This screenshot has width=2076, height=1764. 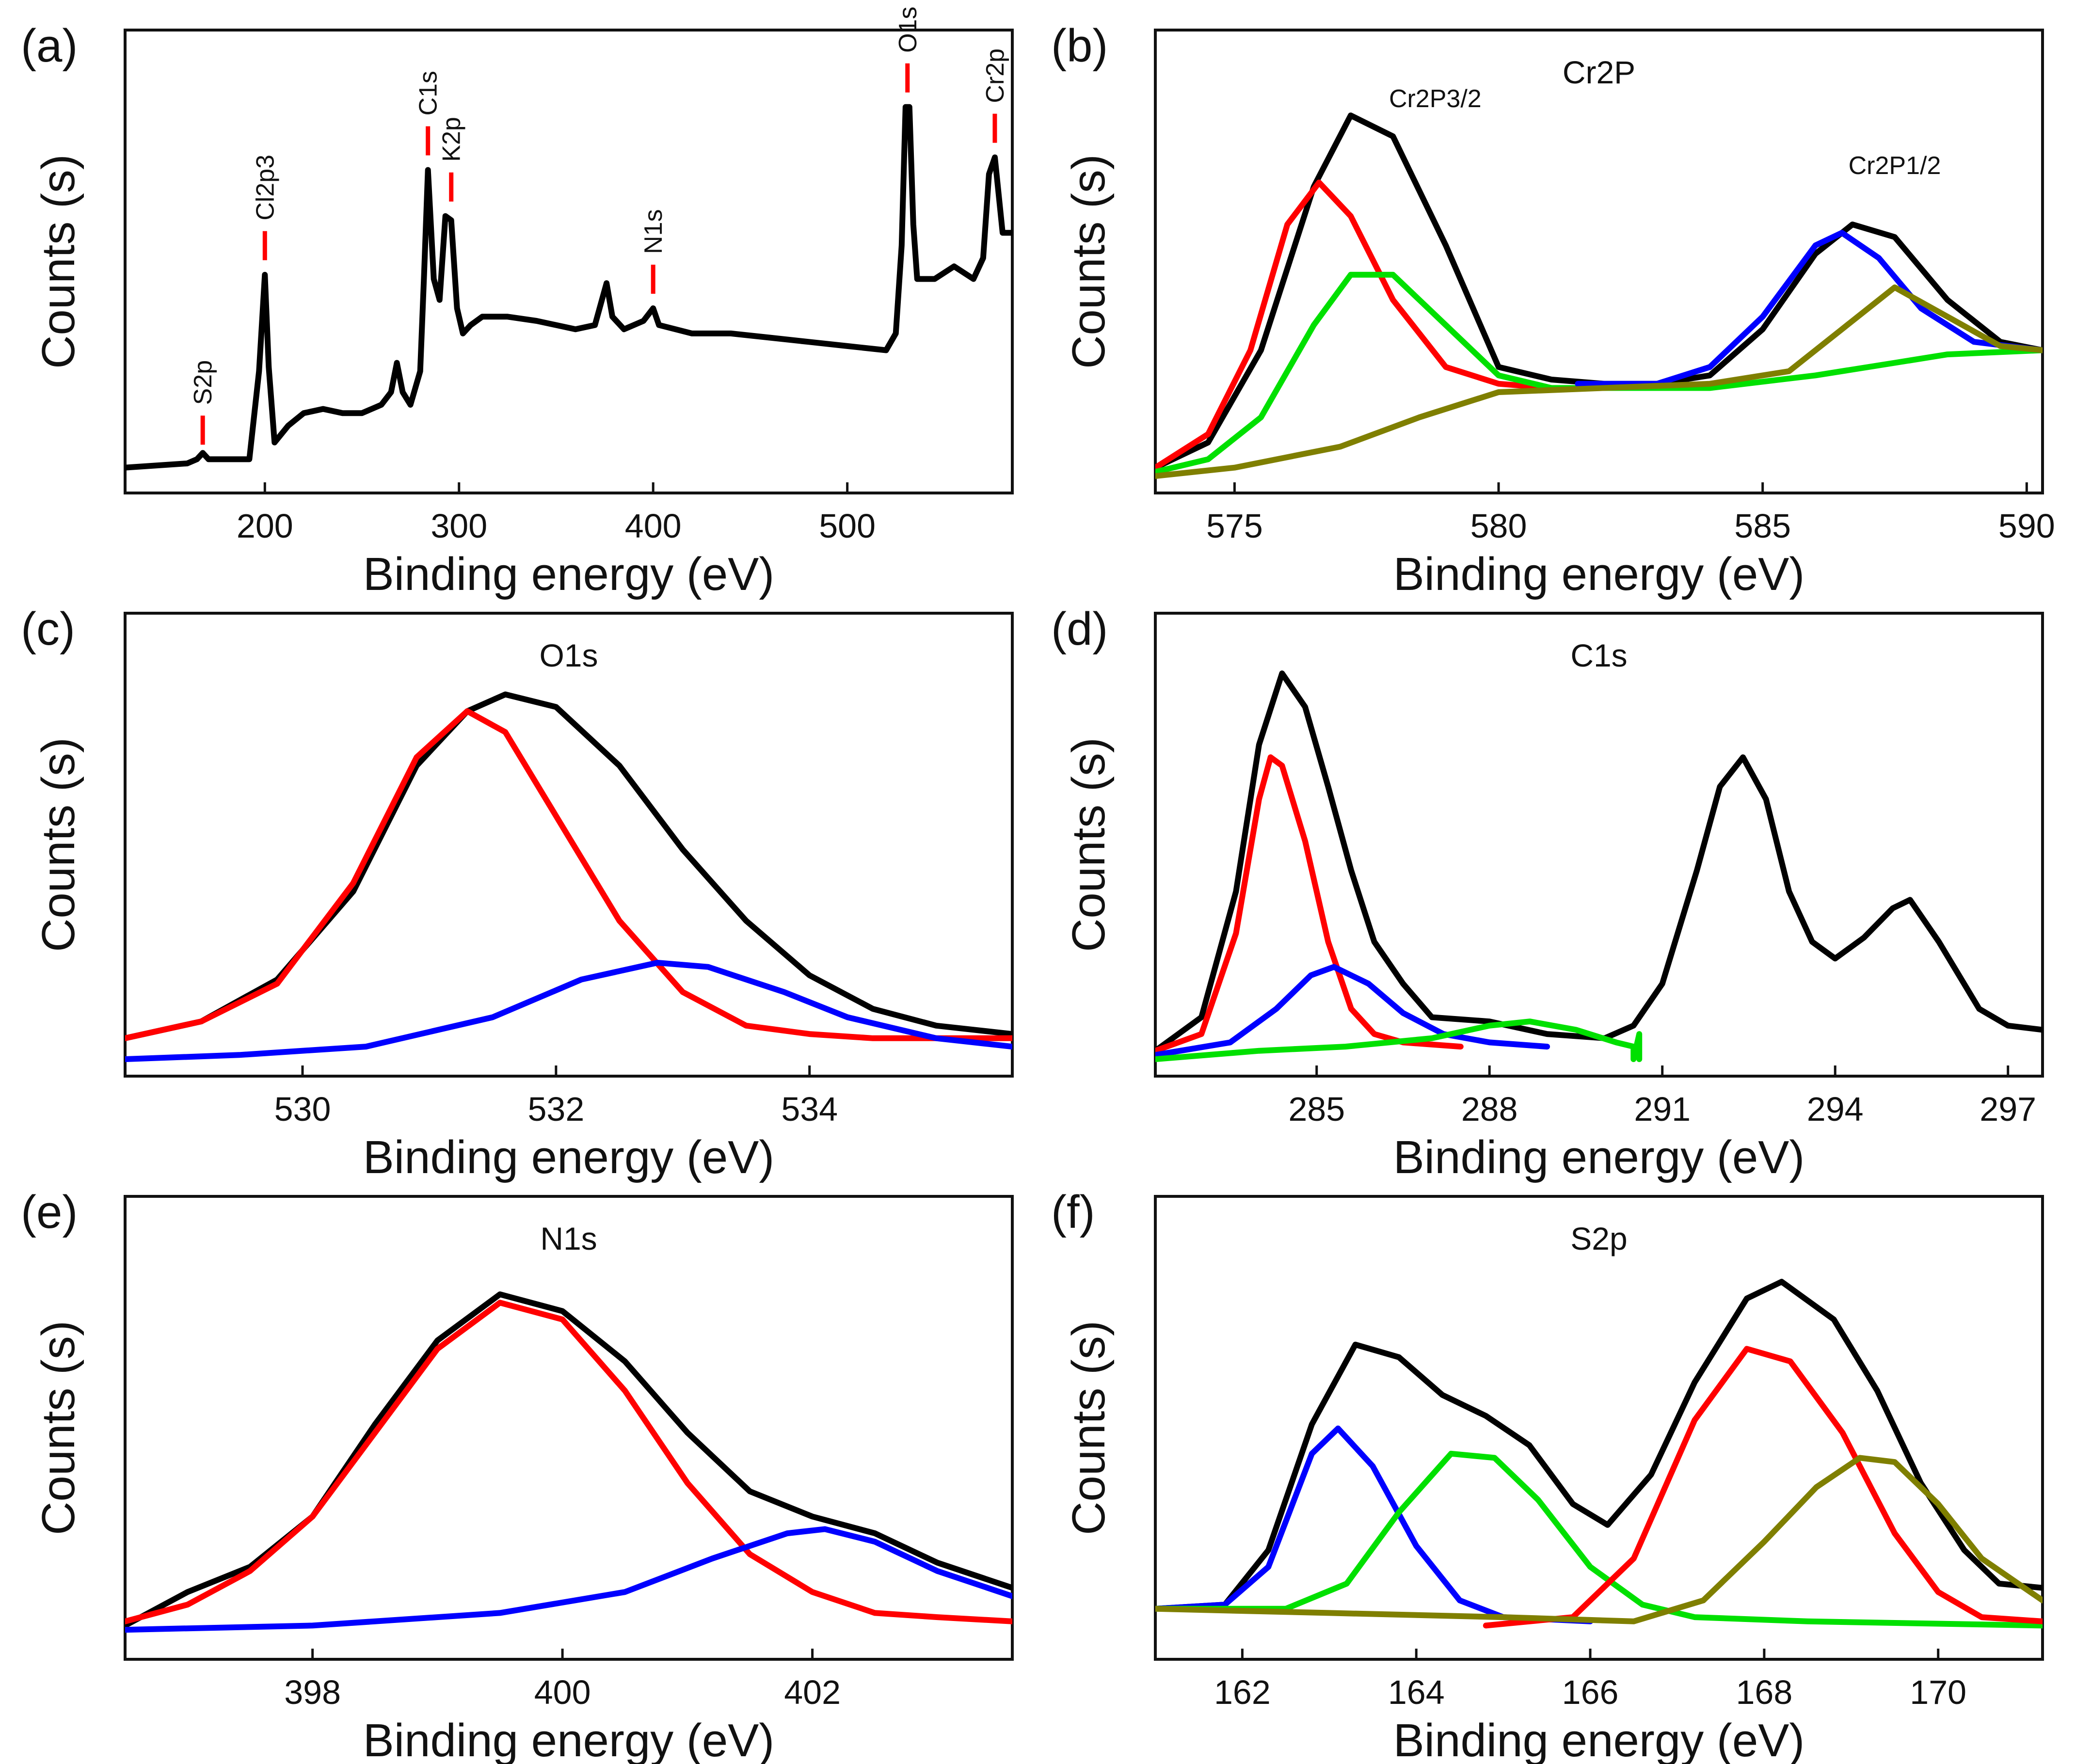 I want to click on x-tick-label: 300, so click(x=459, y=526).